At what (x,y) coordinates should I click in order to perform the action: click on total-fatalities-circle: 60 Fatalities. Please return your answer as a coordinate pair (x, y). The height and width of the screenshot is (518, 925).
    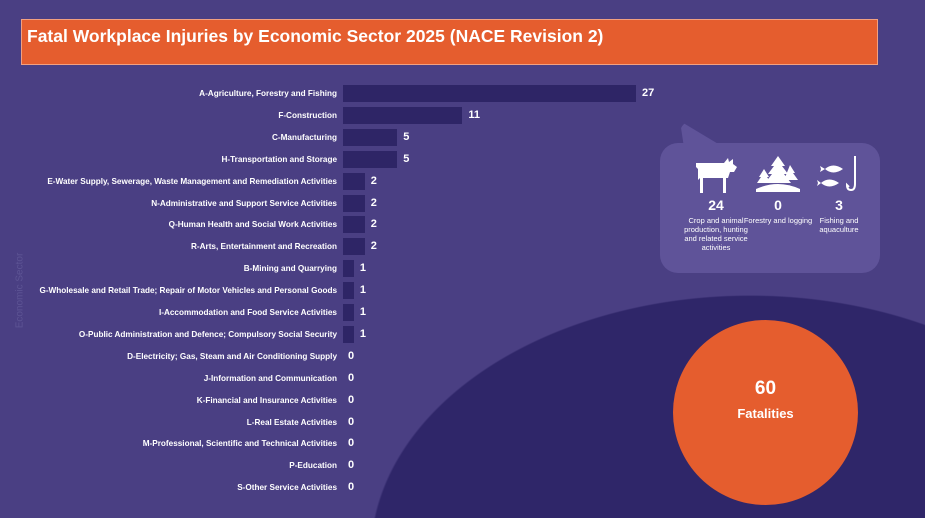
    Looking at the image, I should click on (765, 412).